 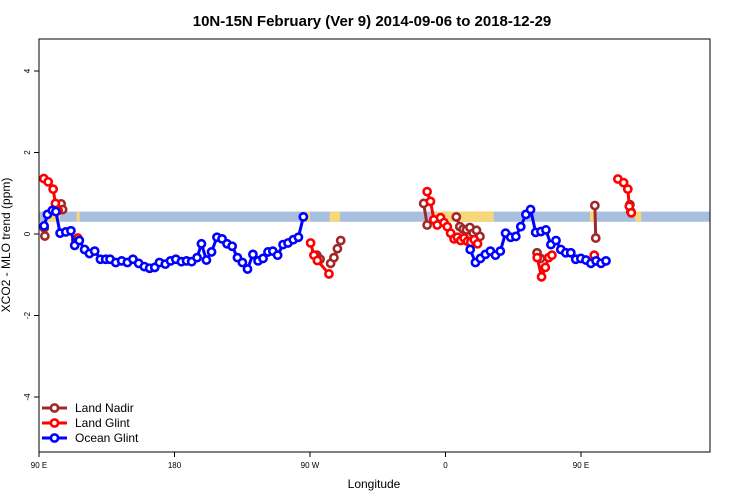 I want to click on legend-item-ocean-glint: Ocean Glint, so click(x=90, y=438).